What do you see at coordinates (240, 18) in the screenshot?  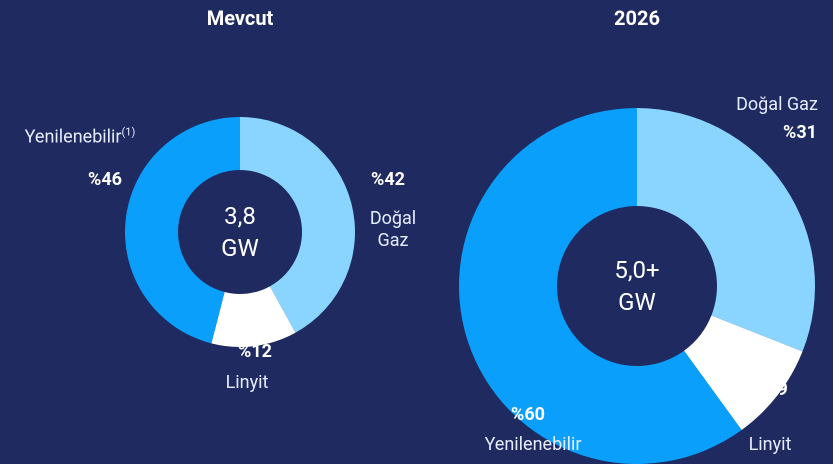 I see `chart-title: Mevcut` at bounding box center [240, 18].